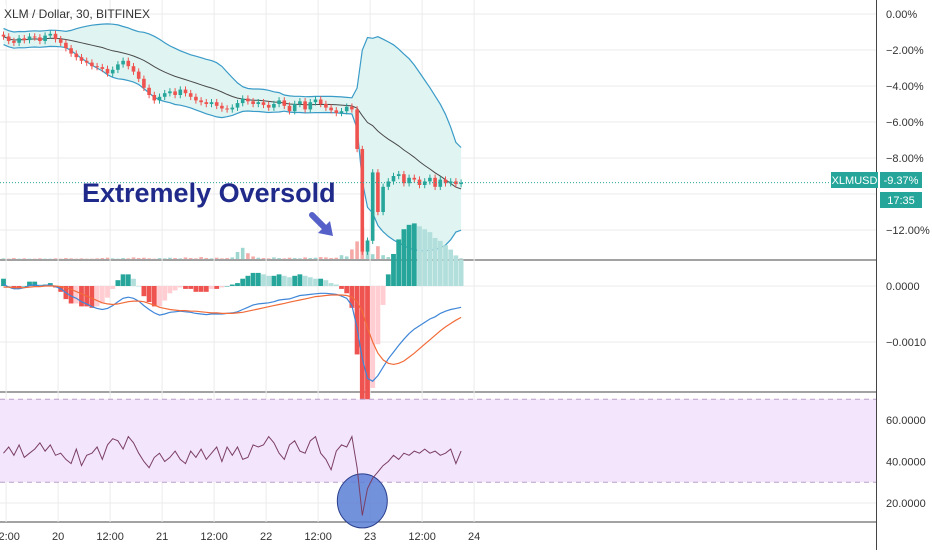 Image resolution: width=932 pixels, height=555 pixels. What do you see at coordinates (855, 181) in the screenshot?
I see `symbol-badge-label: XLMUSD` at bounding box center [855, 181].